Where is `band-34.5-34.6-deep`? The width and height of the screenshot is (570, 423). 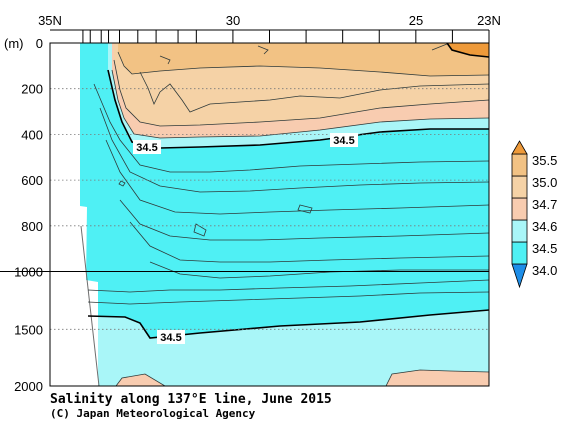
band-34.5-34.6-deep is located at coordinates (288, 348).